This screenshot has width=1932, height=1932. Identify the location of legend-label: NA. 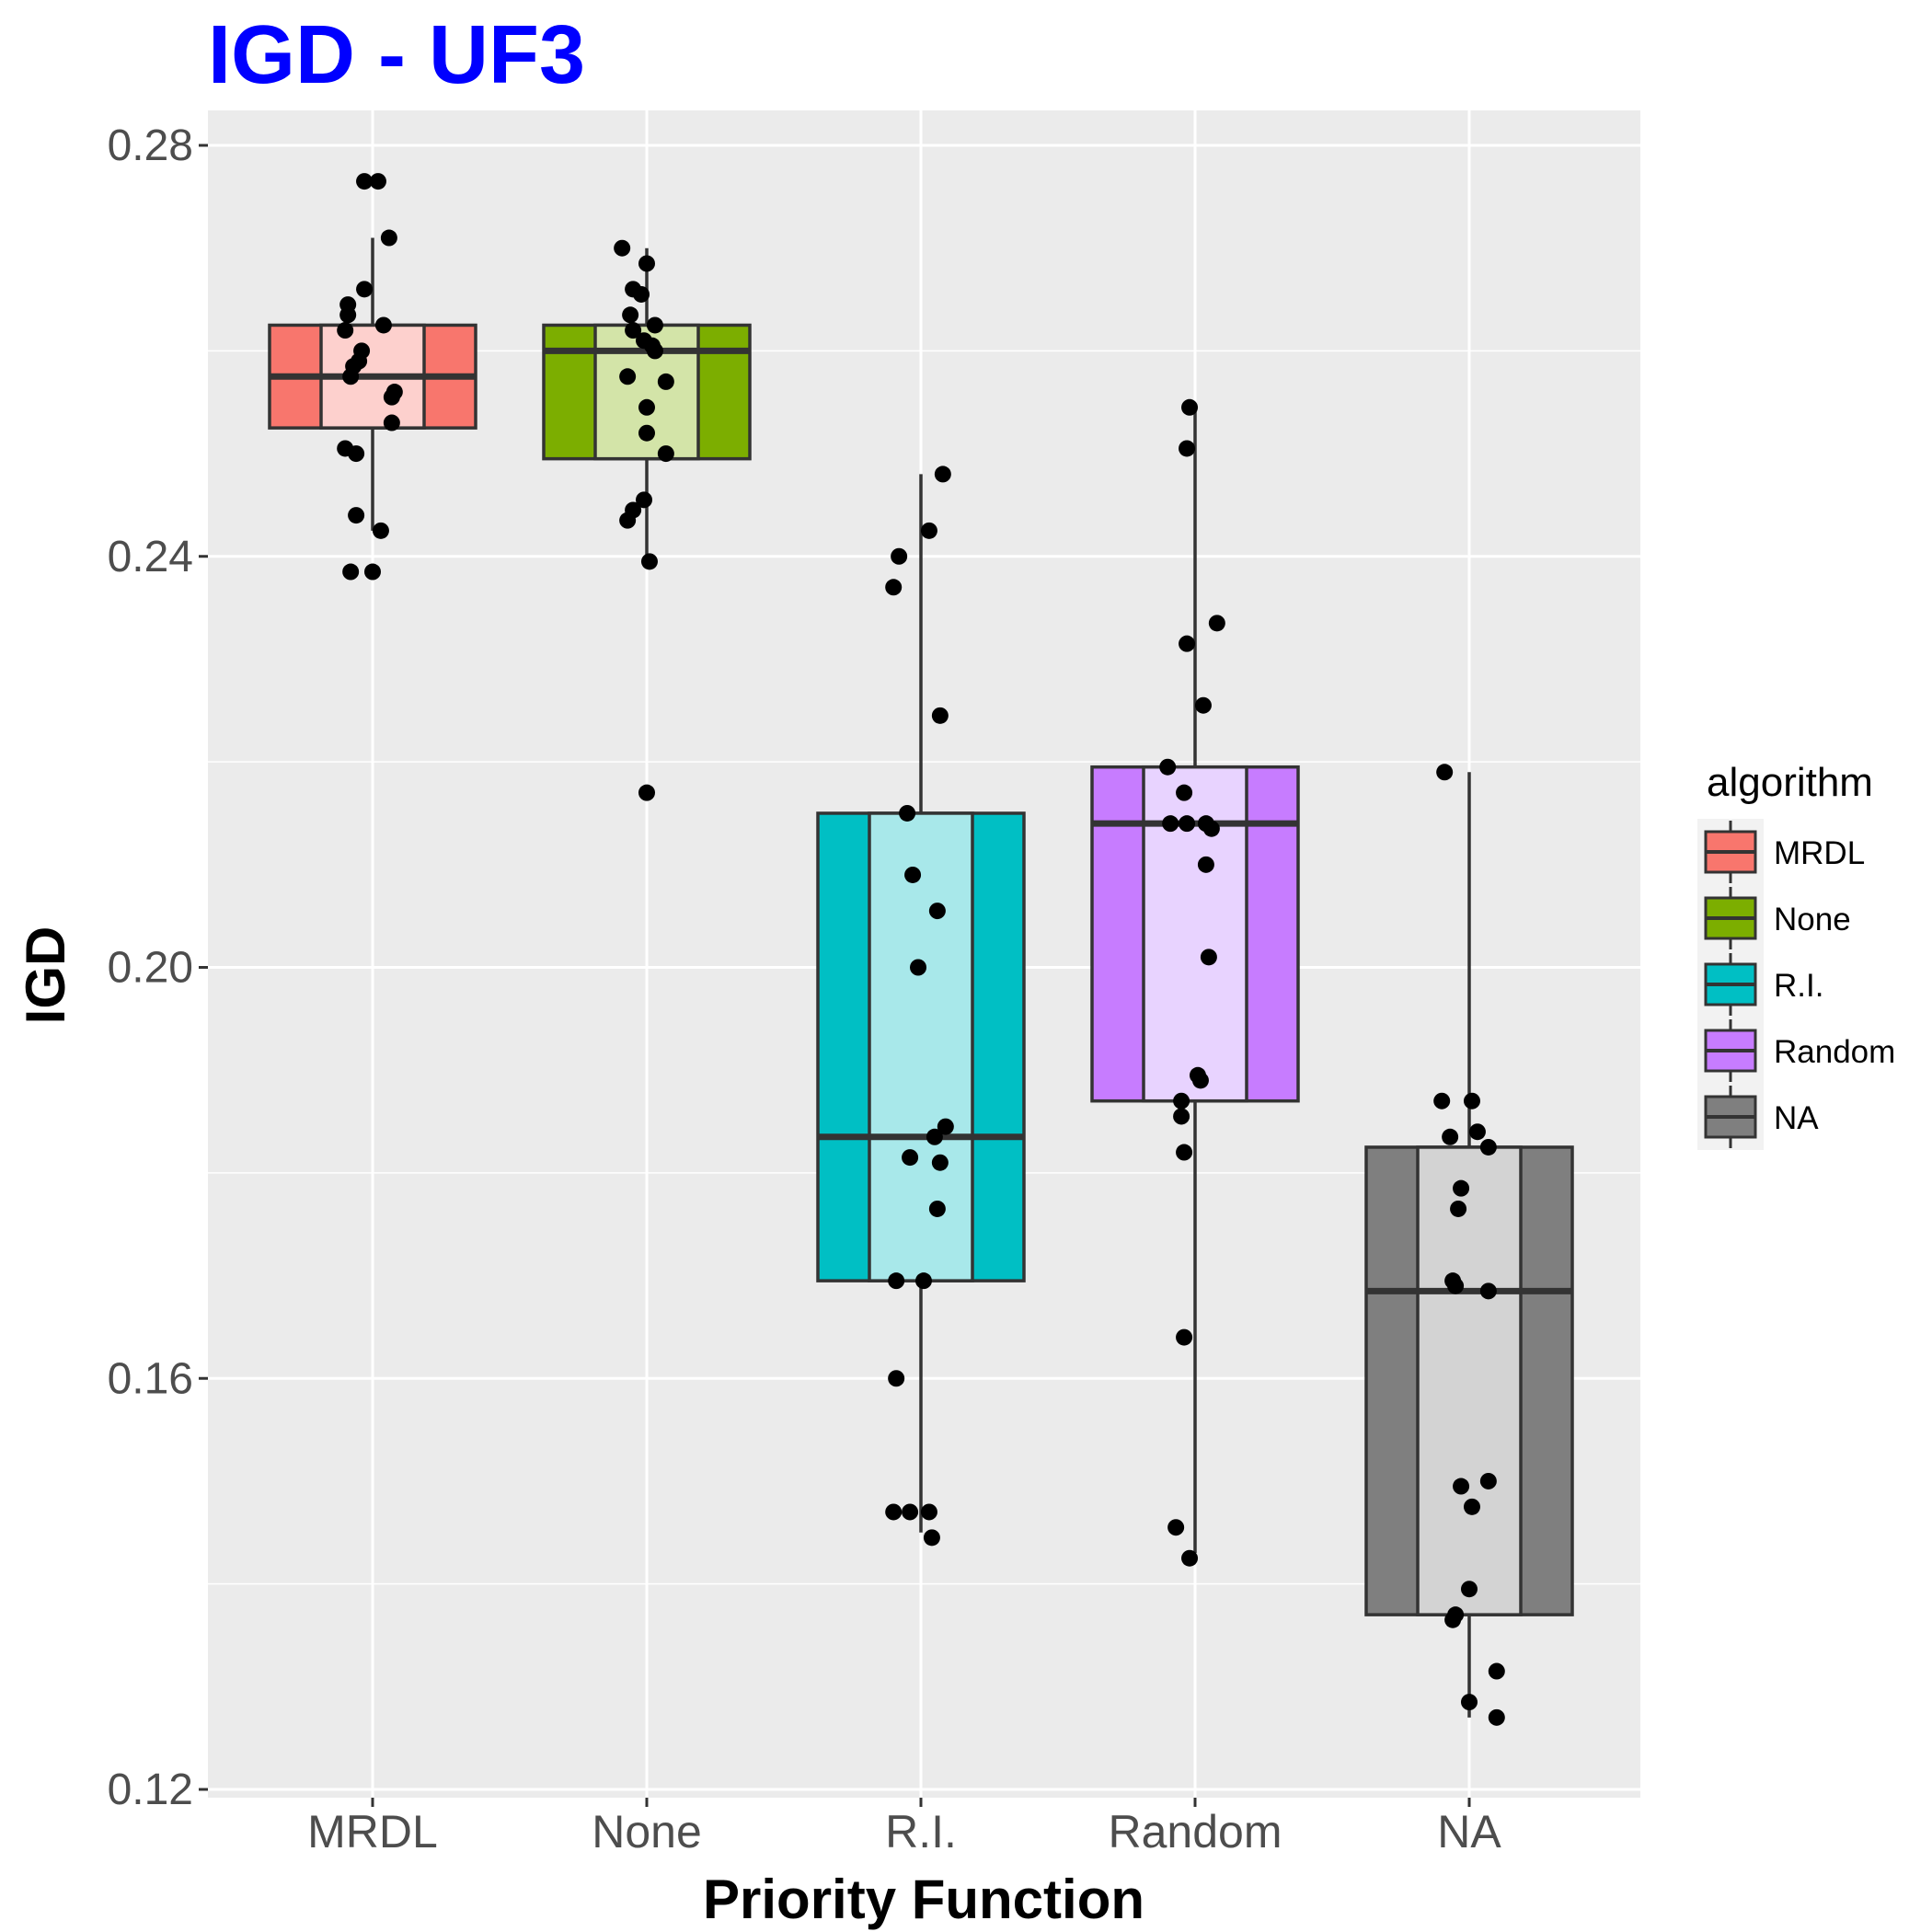
(1796, 1118).